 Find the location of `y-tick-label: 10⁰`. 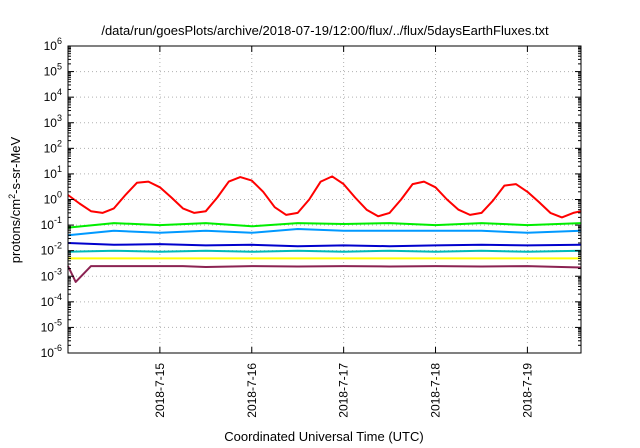

y-tick-label: 10⁰ is located at coordinates (53, 198).